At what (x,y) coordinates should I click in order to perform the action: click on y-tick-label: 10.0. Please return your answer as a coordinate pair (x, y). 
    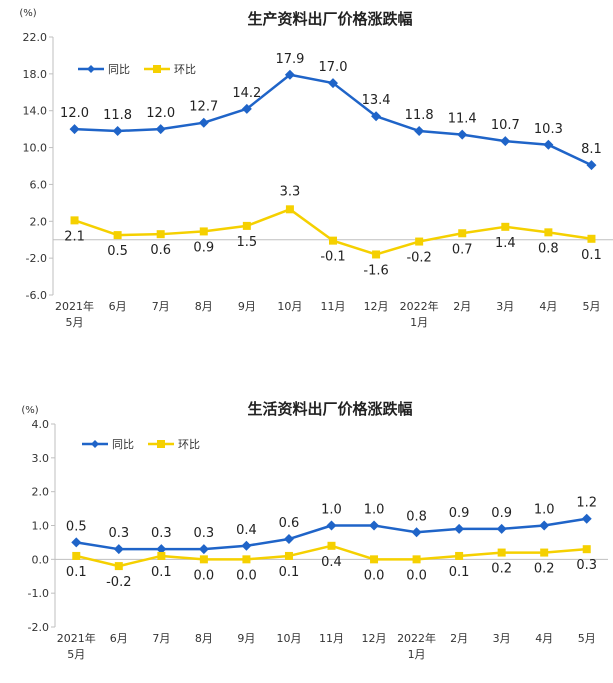
    Looking at the image, I should click on (35, 148).